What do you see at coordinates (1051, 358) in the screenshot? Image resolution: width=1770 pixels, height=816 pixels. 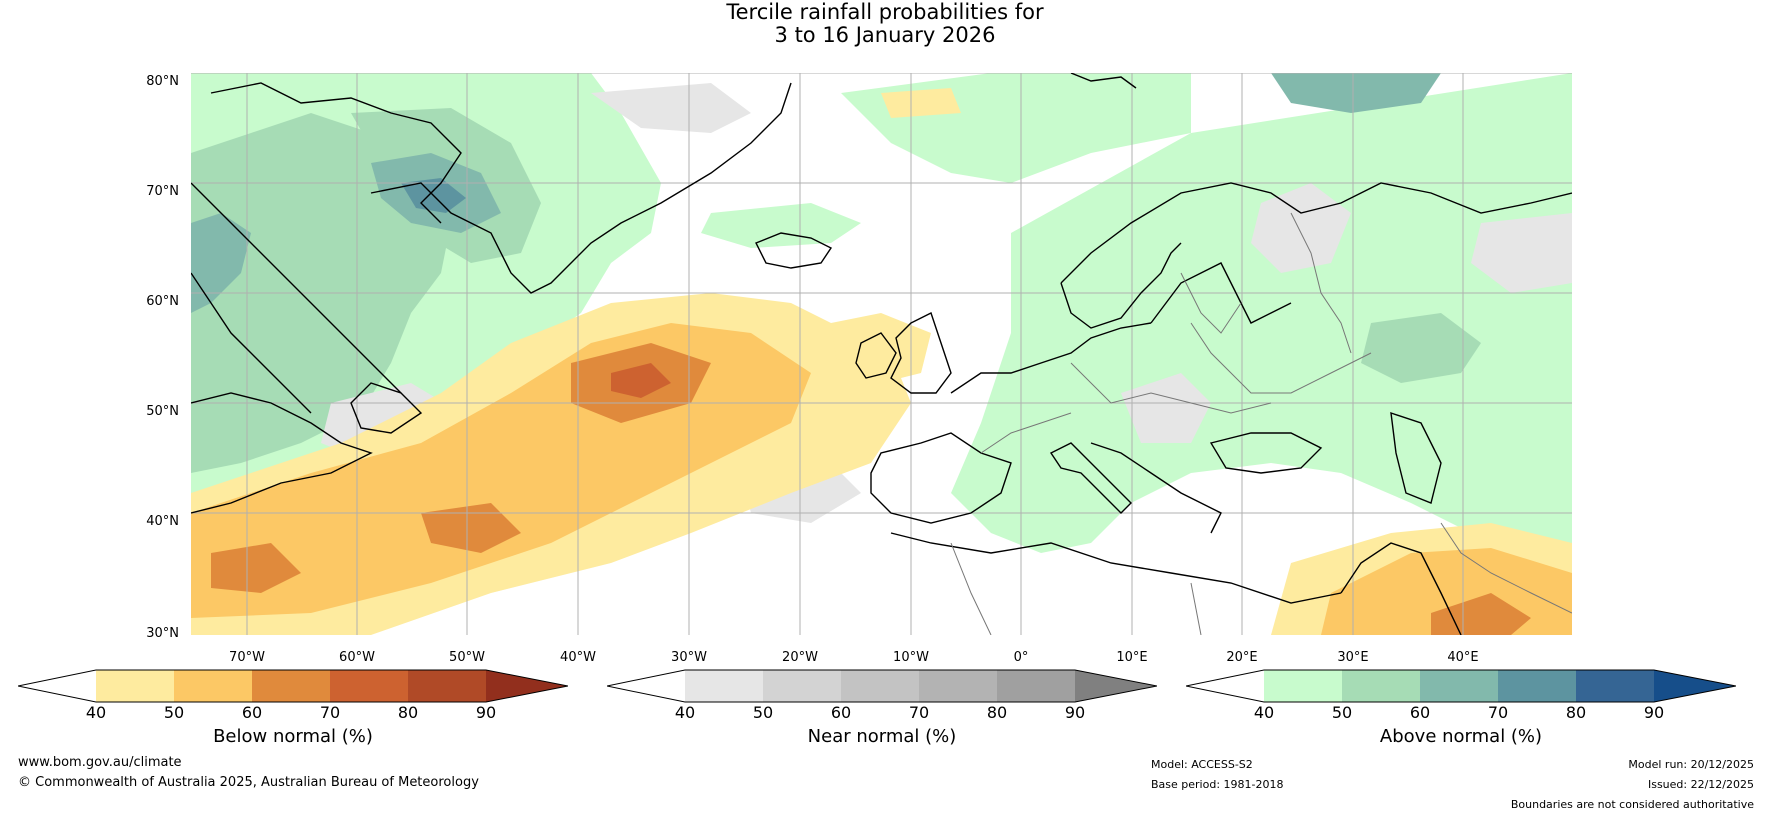 I see `coastline-europe-west` at bounding box center [1051, 358].